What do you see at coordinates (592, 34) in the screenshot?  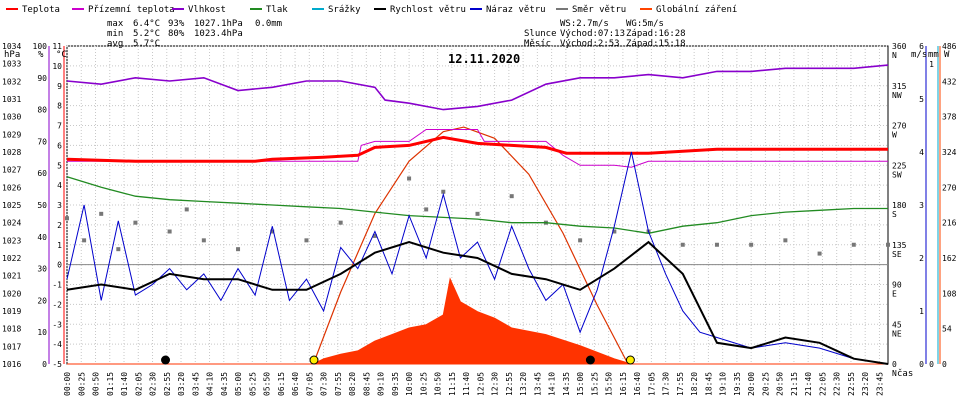 I see `info-sunrise: Východ:07:13` at bounding box center [592, 34].